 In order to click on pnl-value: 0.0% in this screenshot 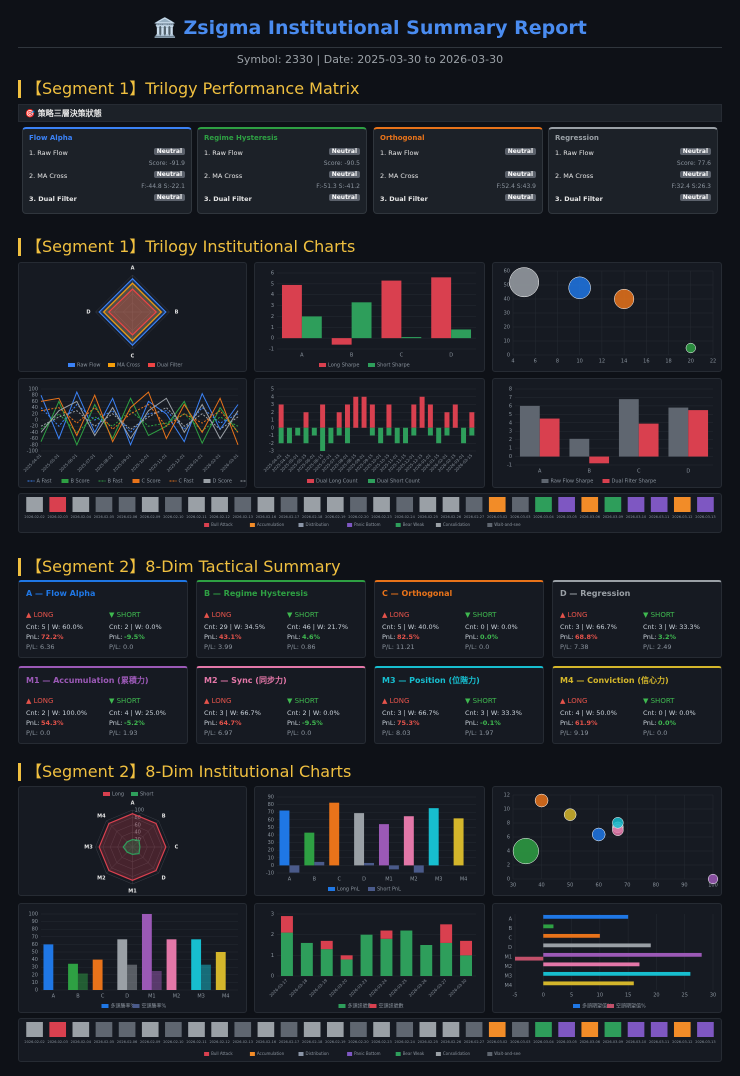, I will do `click(489, 637)`.